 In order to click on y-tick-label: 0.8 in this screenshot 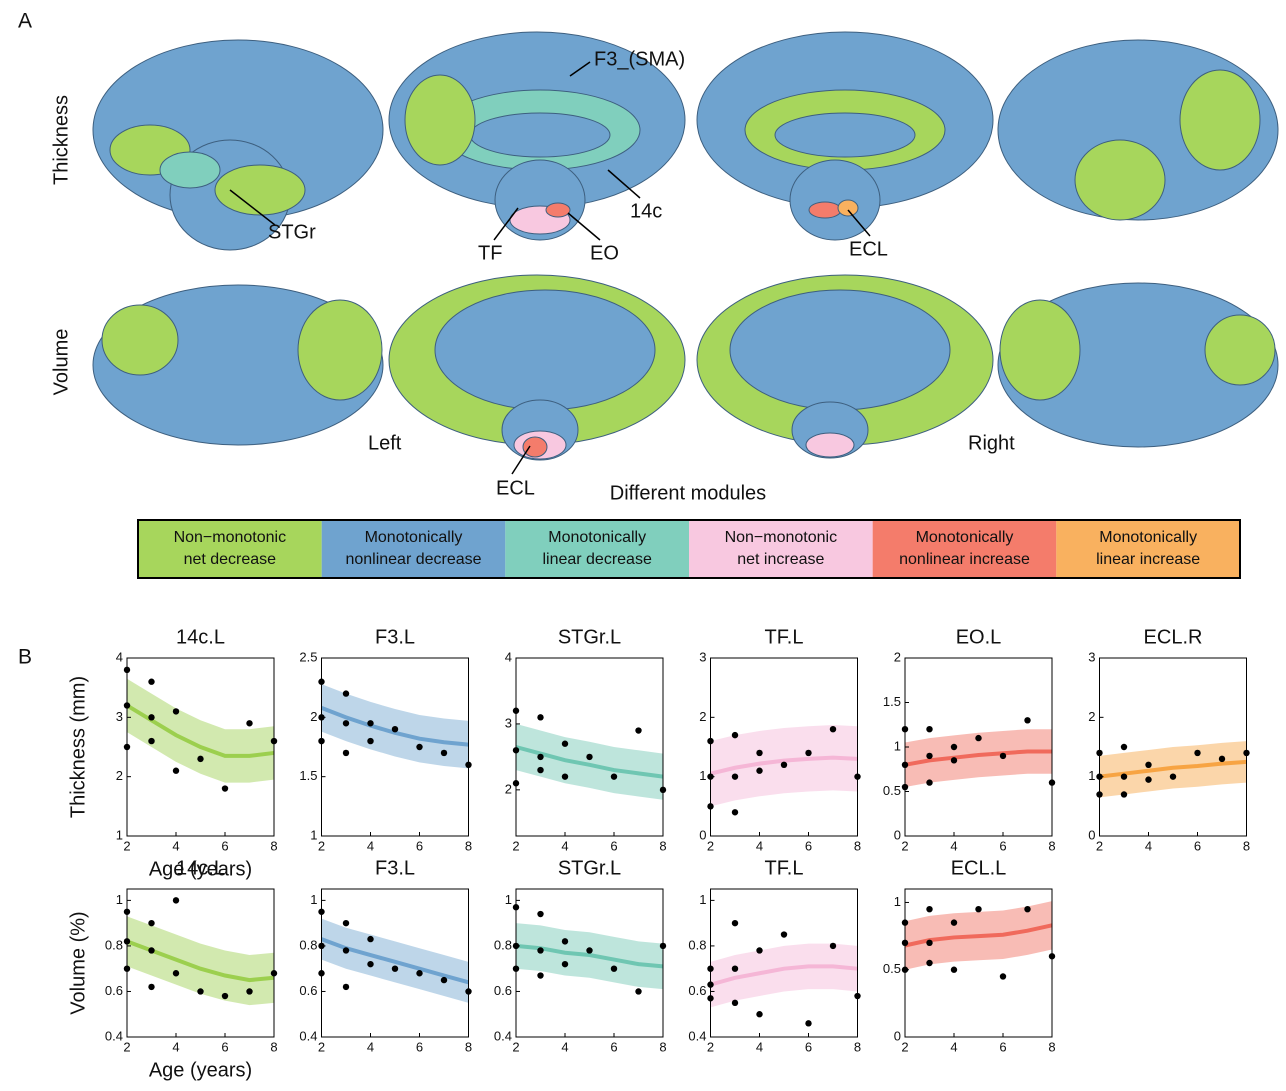, I will do `click(114, 944)`.